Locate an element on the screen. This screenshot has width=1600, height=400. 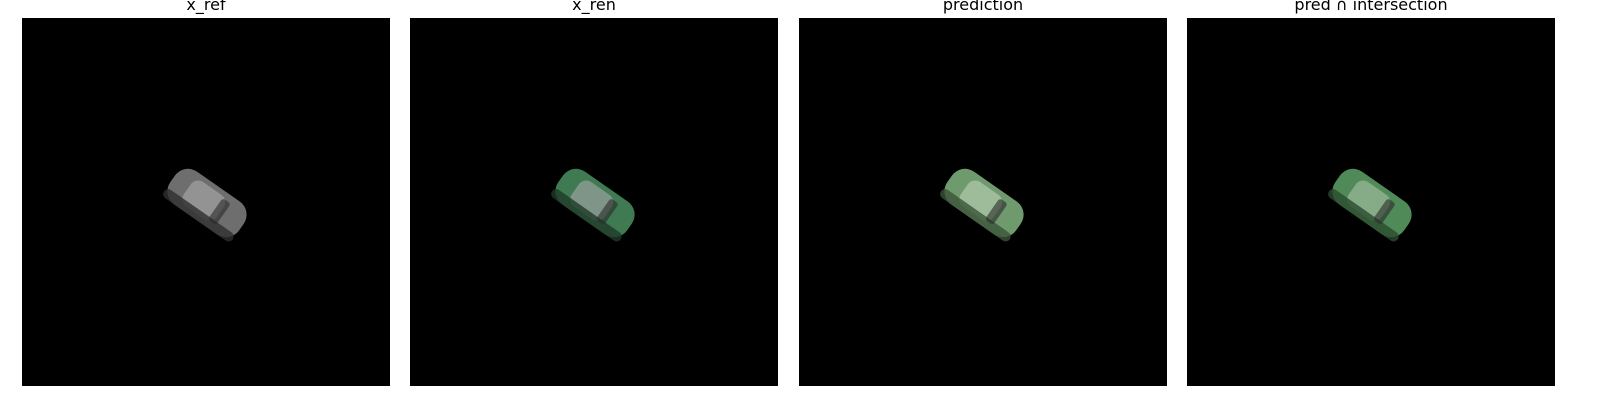
panel-title: x_ren is located at coordinates (594, 7).